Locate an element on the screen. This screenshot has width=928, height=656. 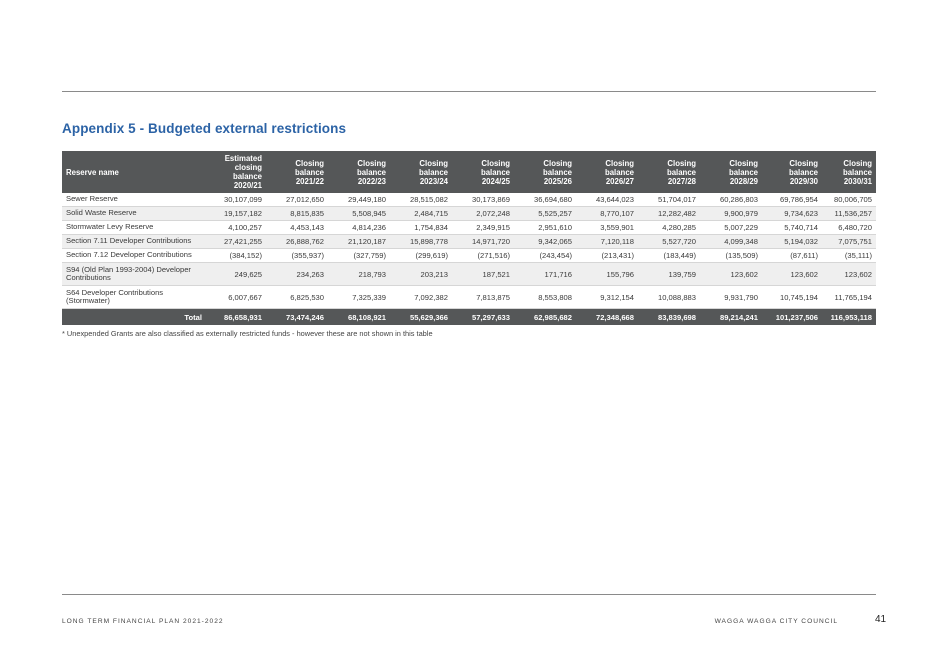
balance-cell: 8,770,107 is located at coordinates (607, 213).